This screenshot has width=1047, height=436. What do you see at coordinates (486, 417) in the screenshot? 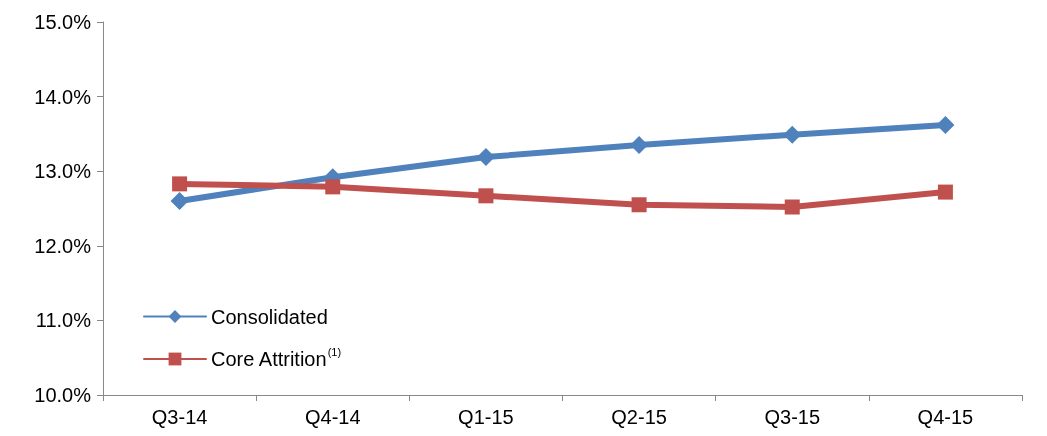
I see `x-tick-label: Q1-15` at bounding box center [486, 417].